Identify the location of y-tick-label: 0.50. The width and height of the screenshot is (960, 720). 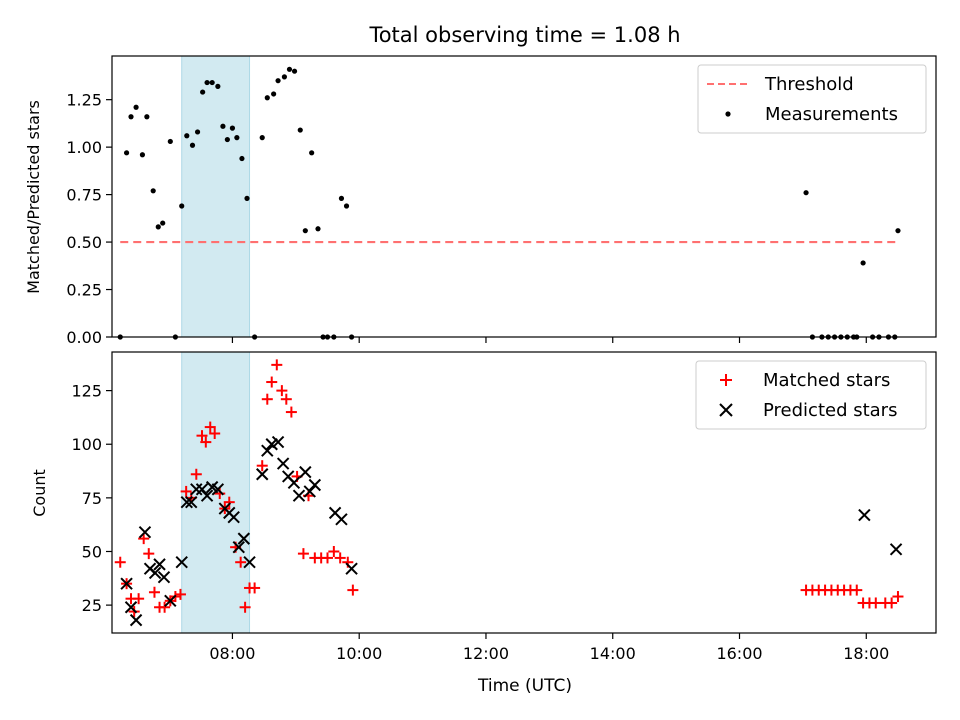
(84, 242).